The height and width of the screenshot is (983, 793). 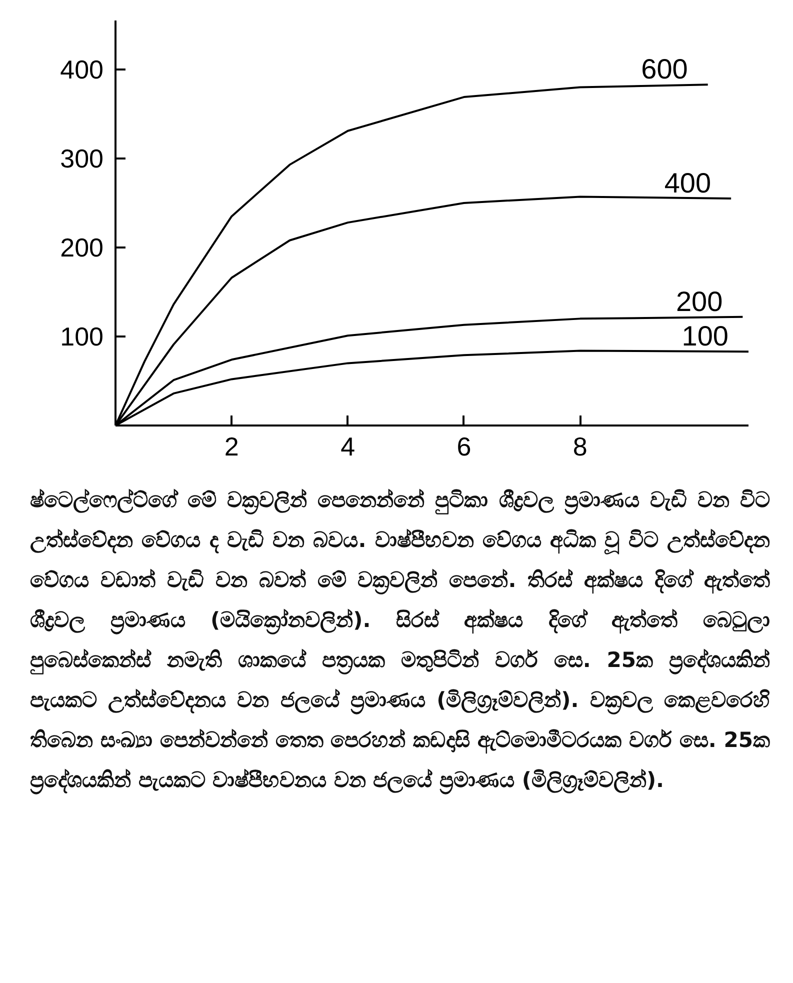 What do you see at coordinates (82, 69) in the screenshot?
I see `y-tick-label: 400` at bounding box center [82, 69].